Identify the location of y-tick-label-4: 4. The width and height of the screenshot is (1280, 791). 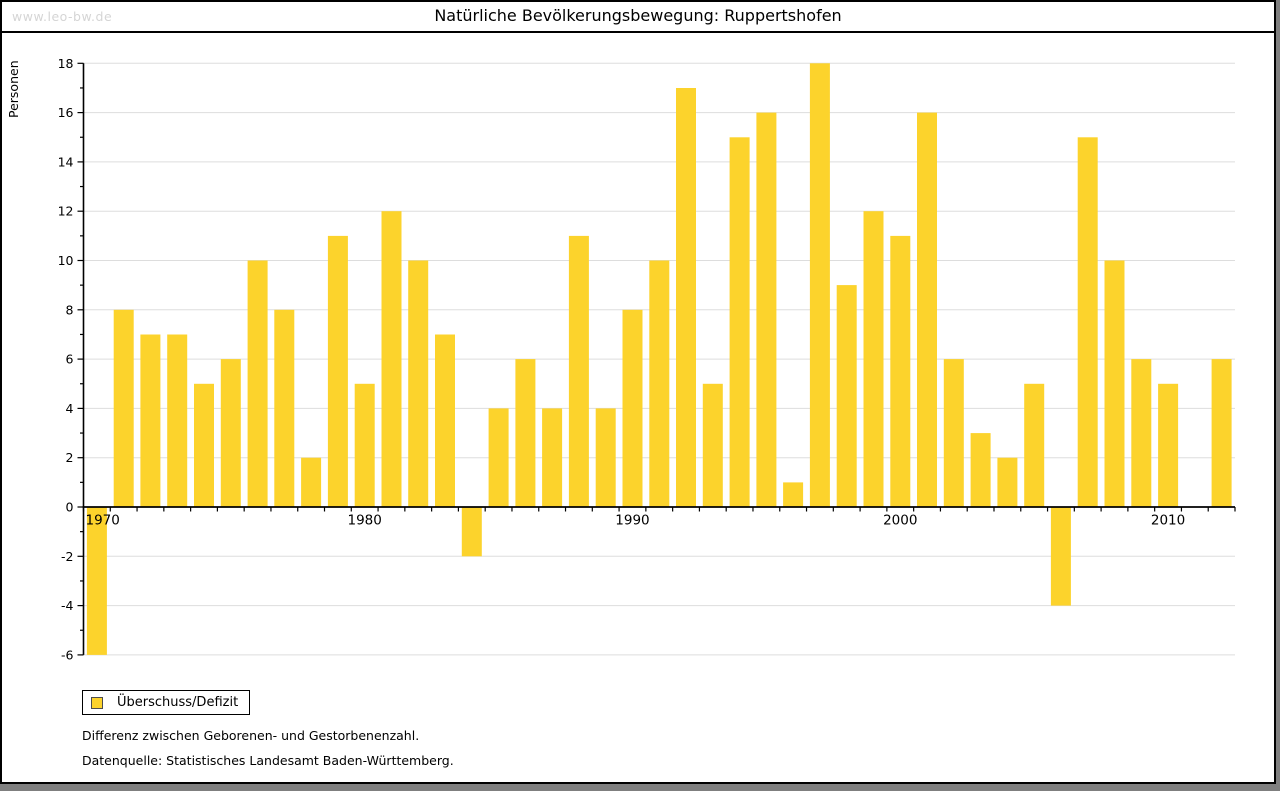
(70, 408).